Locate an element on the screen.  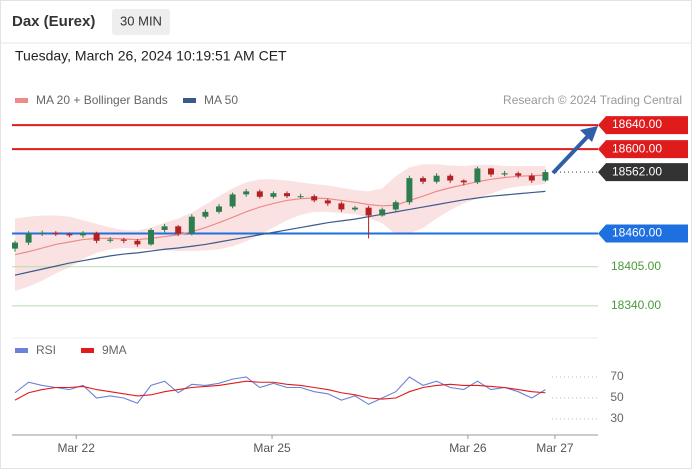
x-tick-label: Mar 25 is located at coordinates (272, 448).